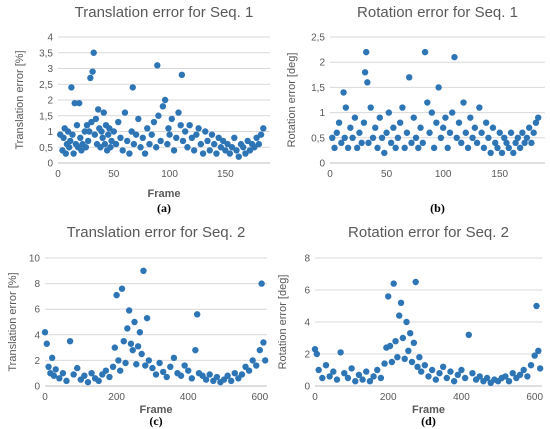 This screenshot has height=429, width=550. Describe the element at coordinates (50, 101) in the screenshot. I see `chart-a-y-tick-label: 2` at that location.